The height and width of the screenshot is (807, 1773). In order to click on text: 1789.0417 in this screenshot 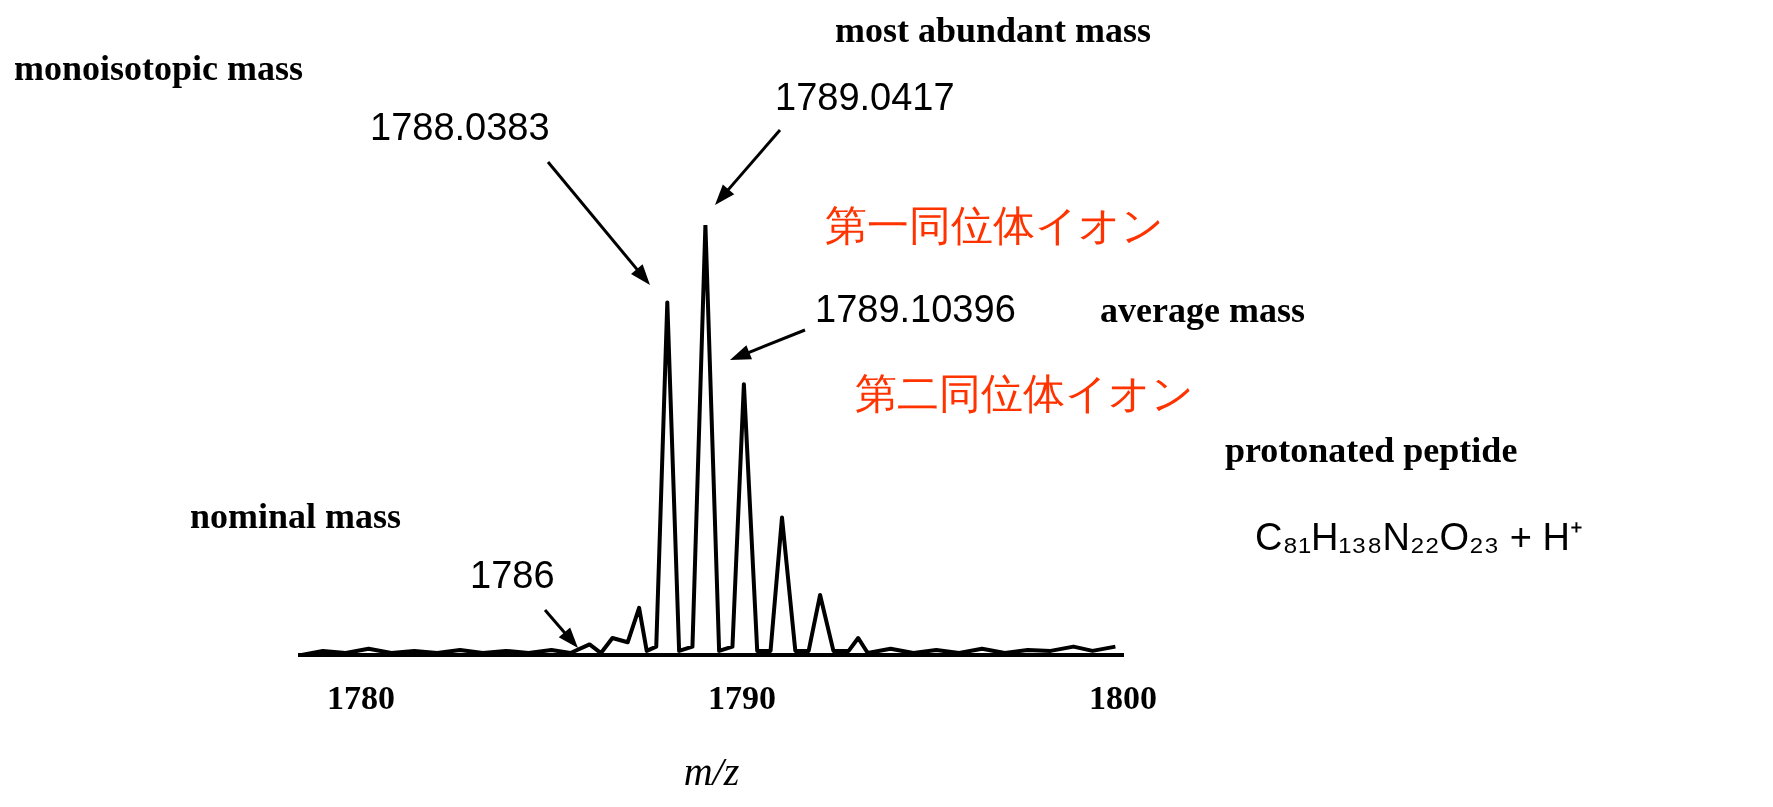, I will do `click(865, 97)`.